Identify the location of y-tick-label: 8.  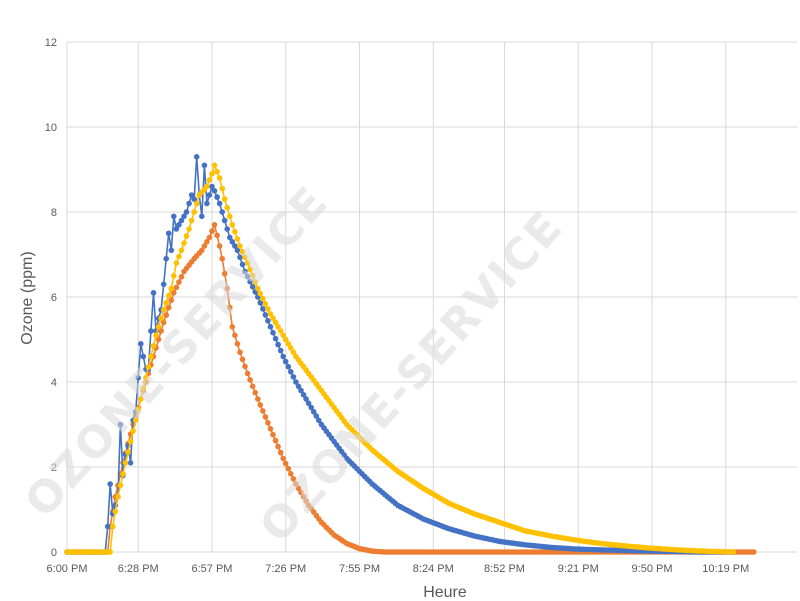
(54, 213).